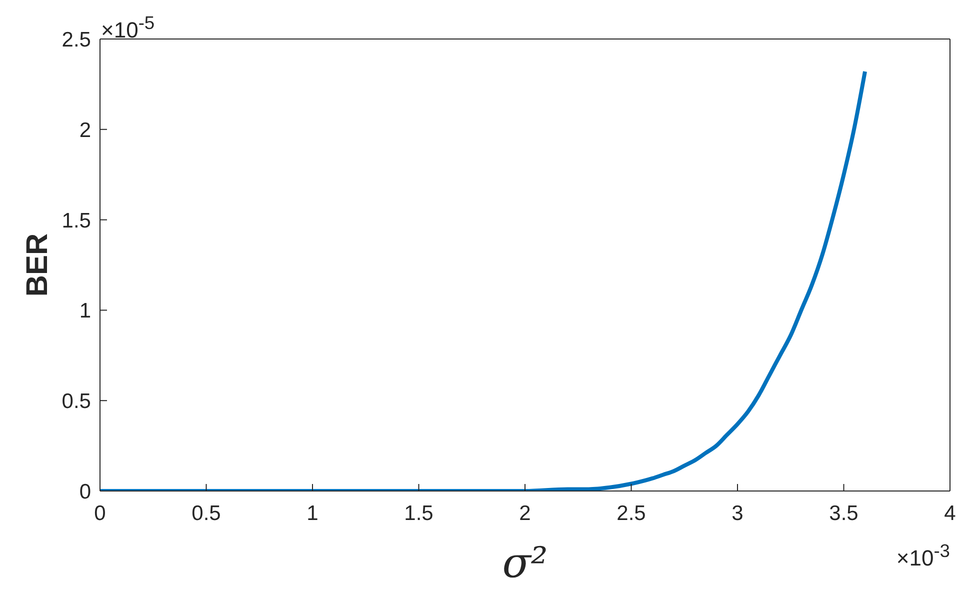 This screenshot has height=611, width=973. Describe the element at coordinates (843, 513) in the screenshot. I see `x-tick-label: 3.5` at that location.